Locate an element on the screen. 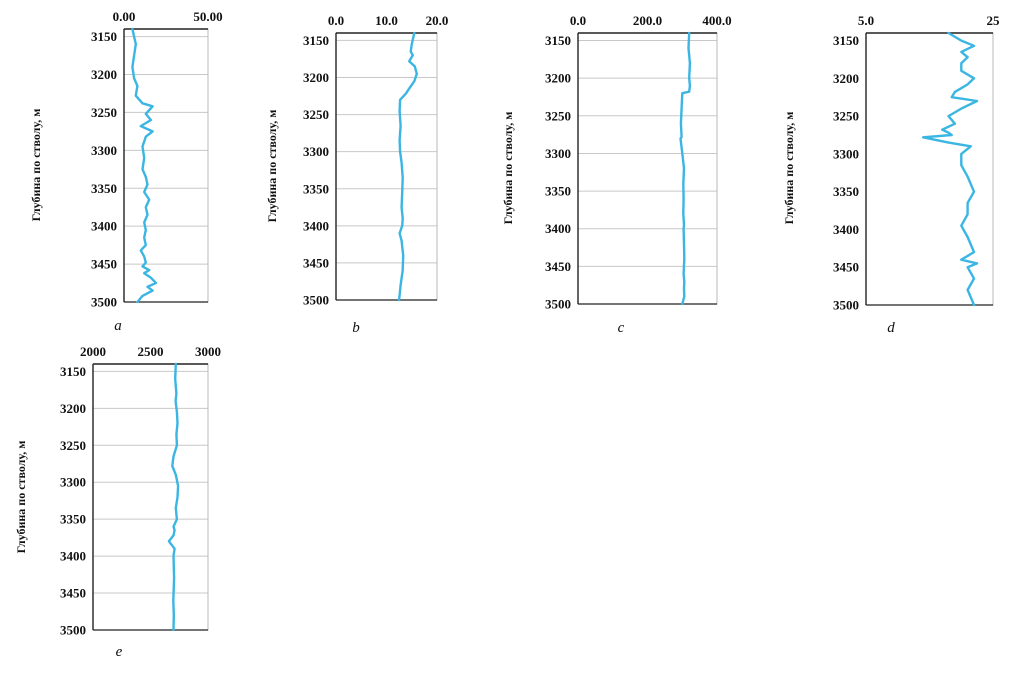  x-tick-label: 200.0 is located at coordinates (647, 20).